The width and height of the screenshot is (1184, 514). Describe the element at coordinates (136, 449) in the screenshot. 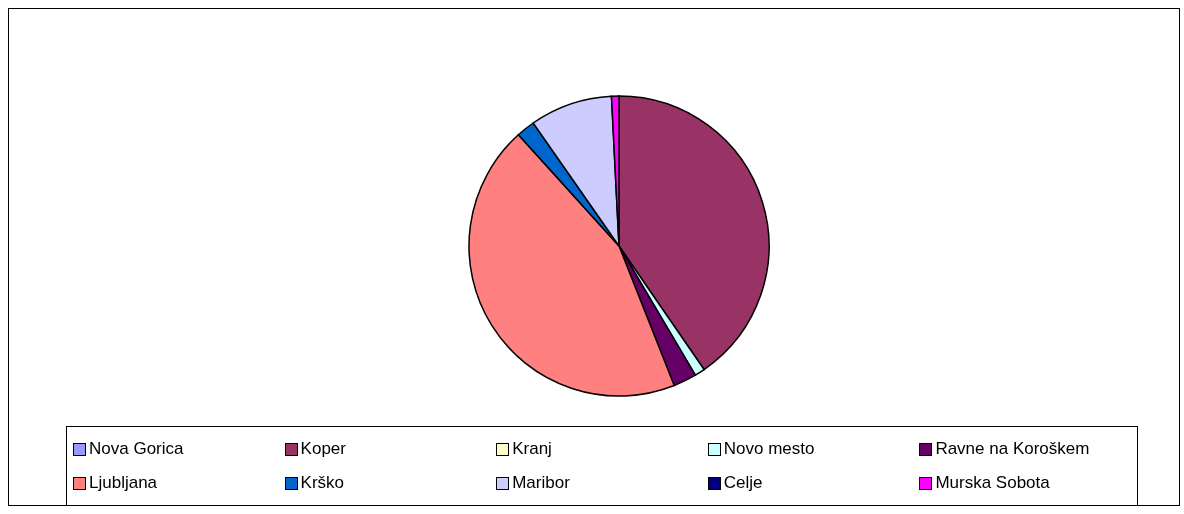

I see `legend-label: Nova Gorica` at that location.